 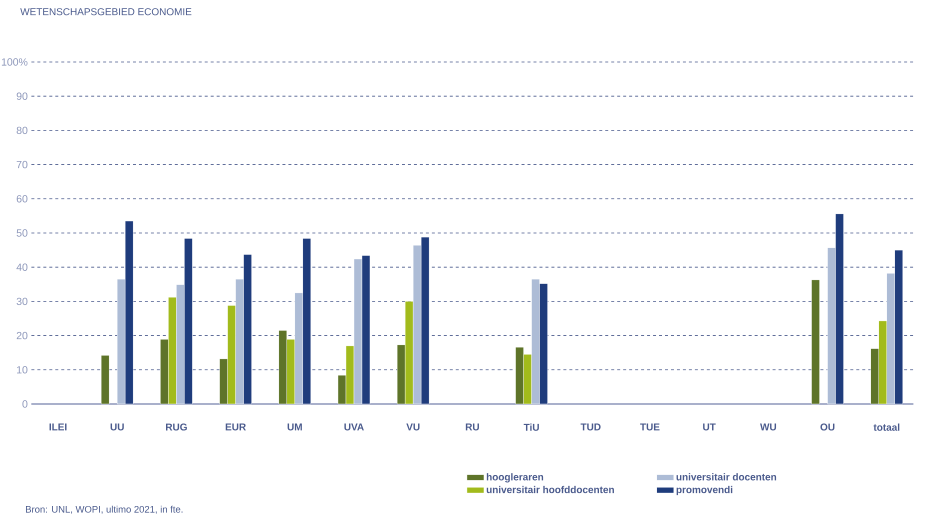 What do you see at coordinates (590, 427) in the screenshot?
I see `x-tick-label: TUD` at bounding box center [590, 427].